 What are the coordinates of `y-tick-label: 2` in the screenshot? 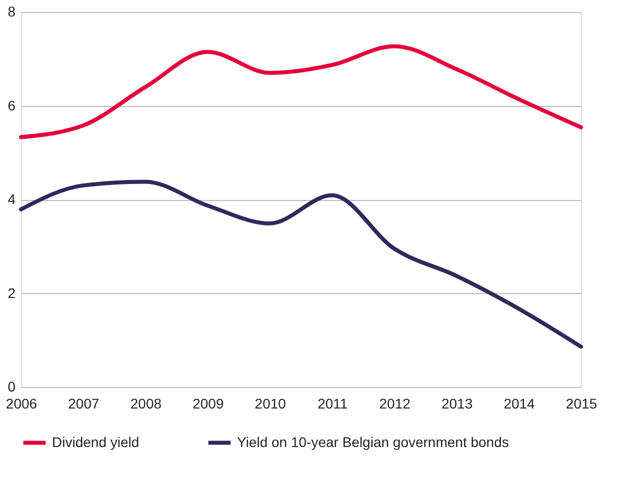 It's located at (12, 292).